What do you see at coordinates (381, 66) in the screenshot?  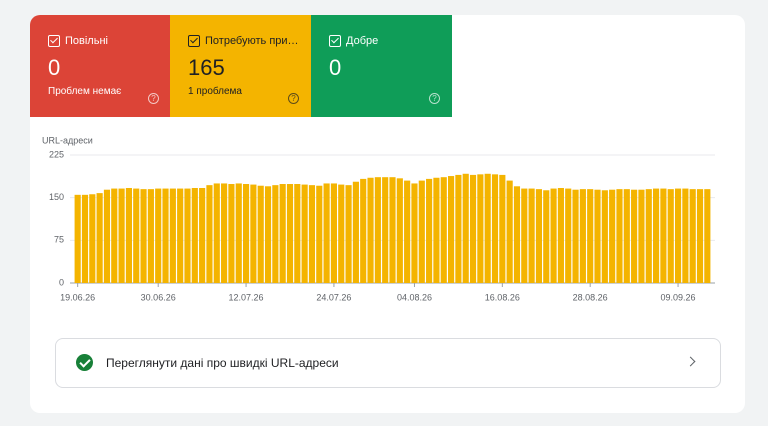 I see `tile-good: Добре 0 ?` at bounding box center [381, 66].